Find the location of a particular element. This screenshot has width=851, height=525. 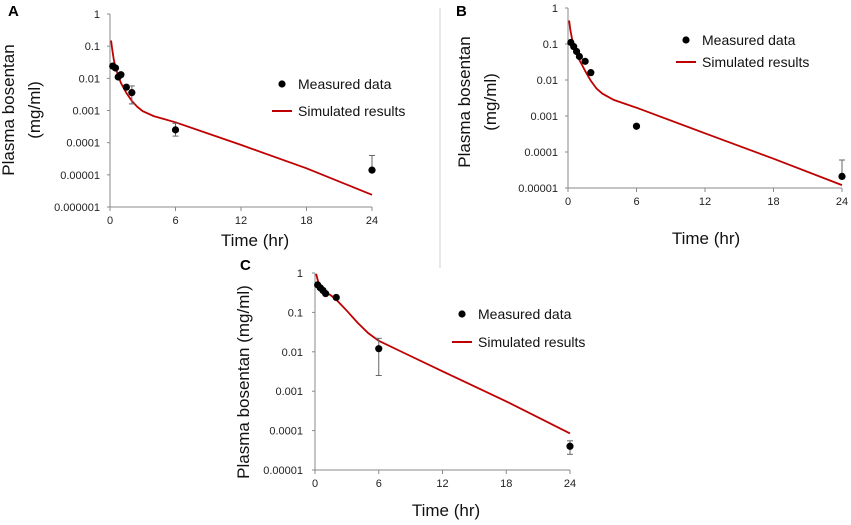

y-axis-title: Plasma bosentan (mg/ml) is located at coordinates (243, 382).